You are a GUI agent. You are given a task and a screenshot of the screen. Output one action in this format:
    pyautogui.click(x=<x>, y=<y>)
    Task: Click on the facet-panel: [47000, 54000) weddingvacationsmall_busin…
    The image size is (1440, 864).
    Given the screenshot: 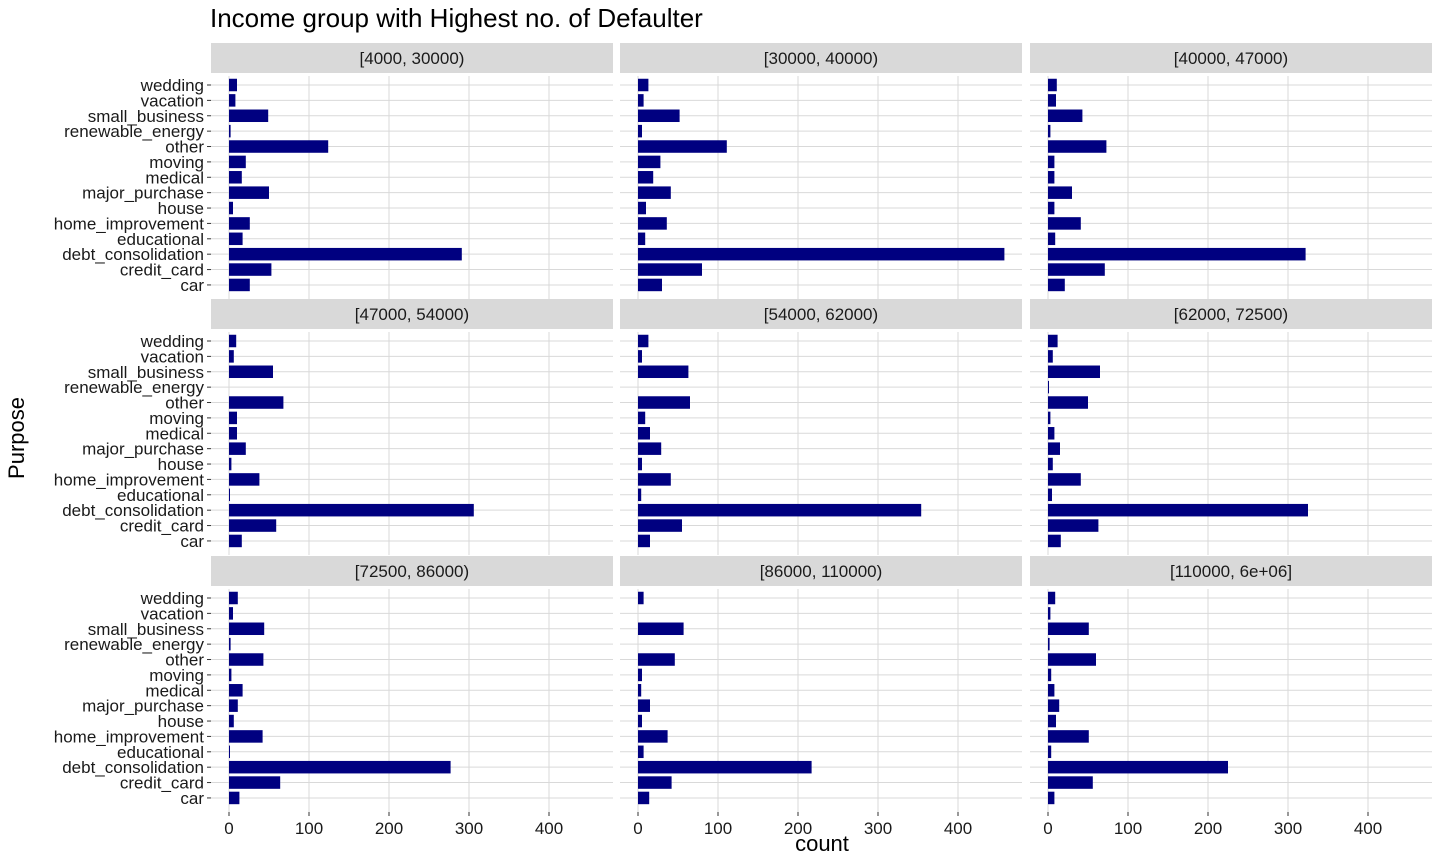 What is the action you would take?
    pyautogui.click(x=333, y=427)
    